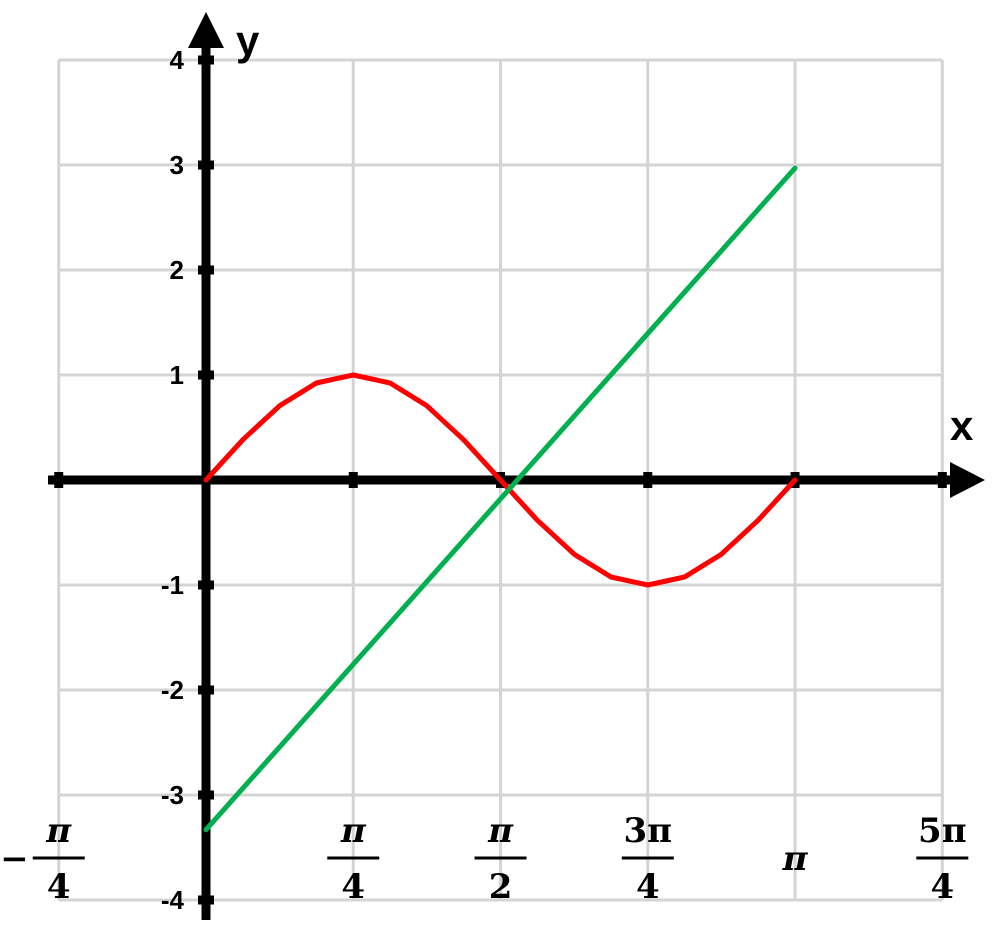 This screenshot has height=935, width=1000. I want to click on y-tick-label: 3, so click(177, 165).